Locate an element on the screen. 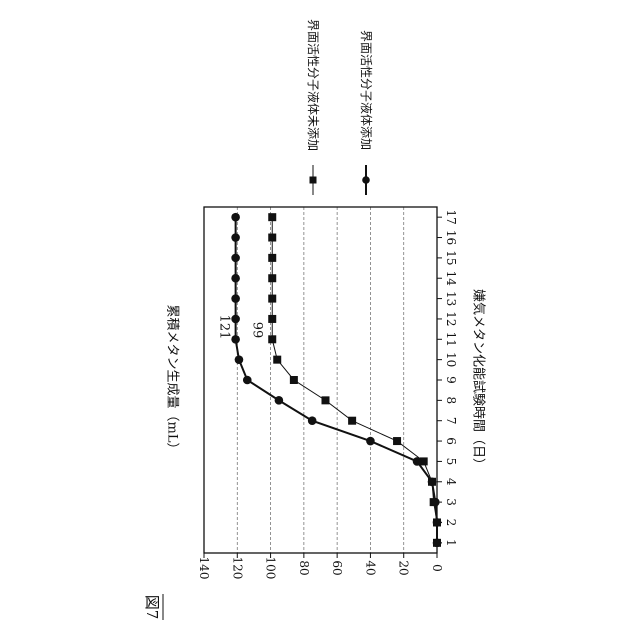 The image size is (640, 640). data-label: 121 is located at coordinates (224, 327).